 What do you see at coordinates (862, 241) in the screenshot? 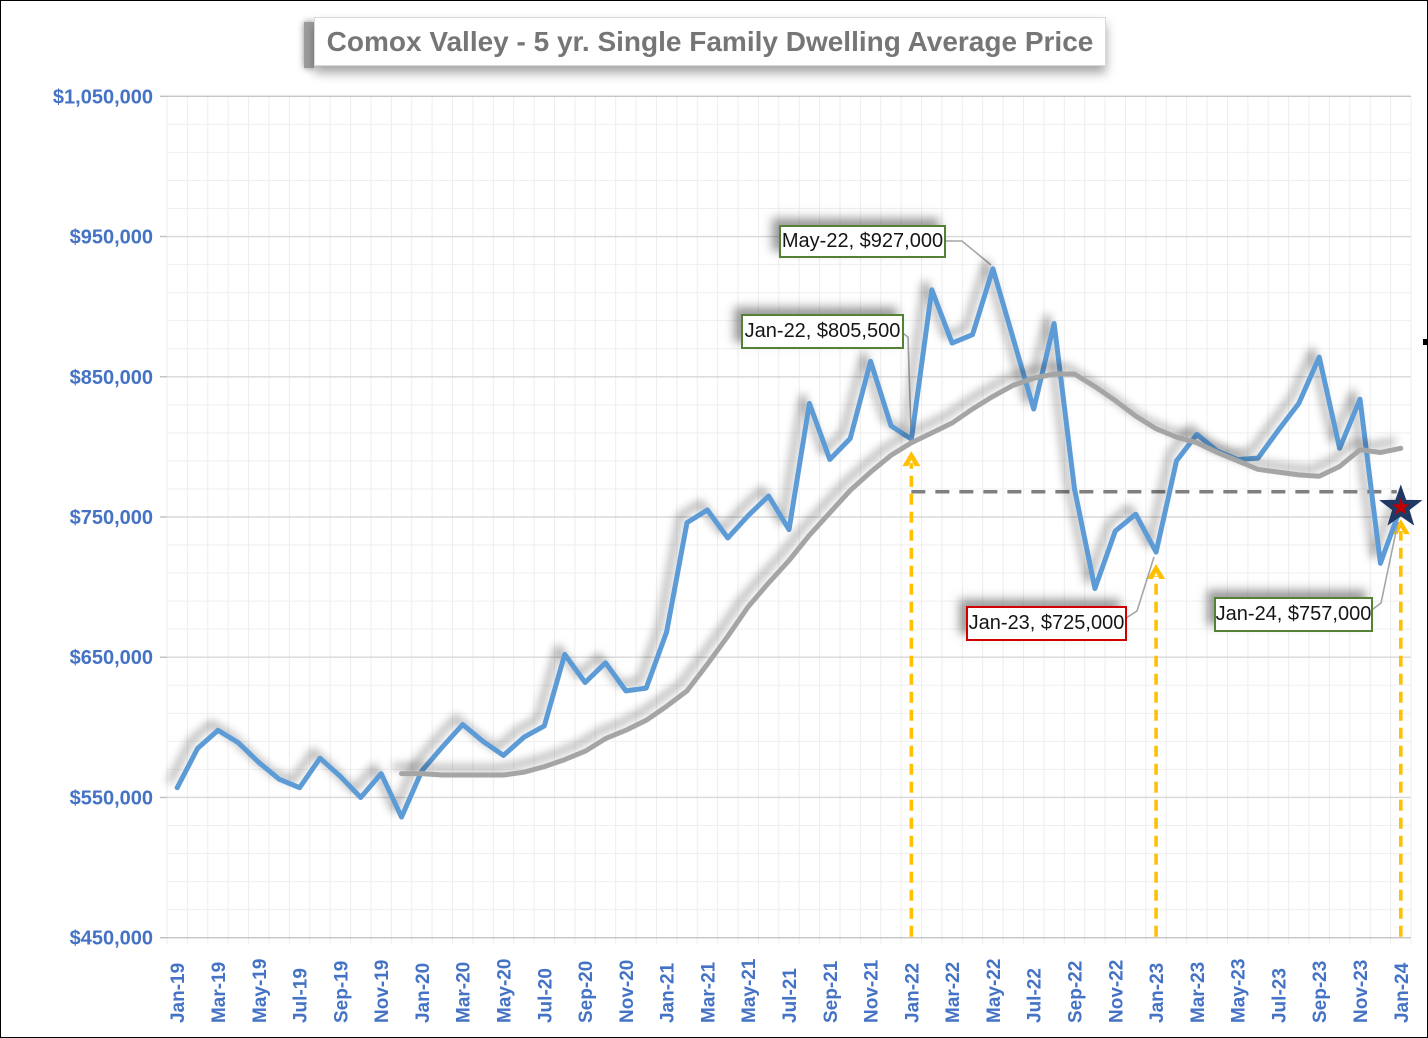
I see `annotation-box: May-22, $927,000` at bounding box center [862, 241].